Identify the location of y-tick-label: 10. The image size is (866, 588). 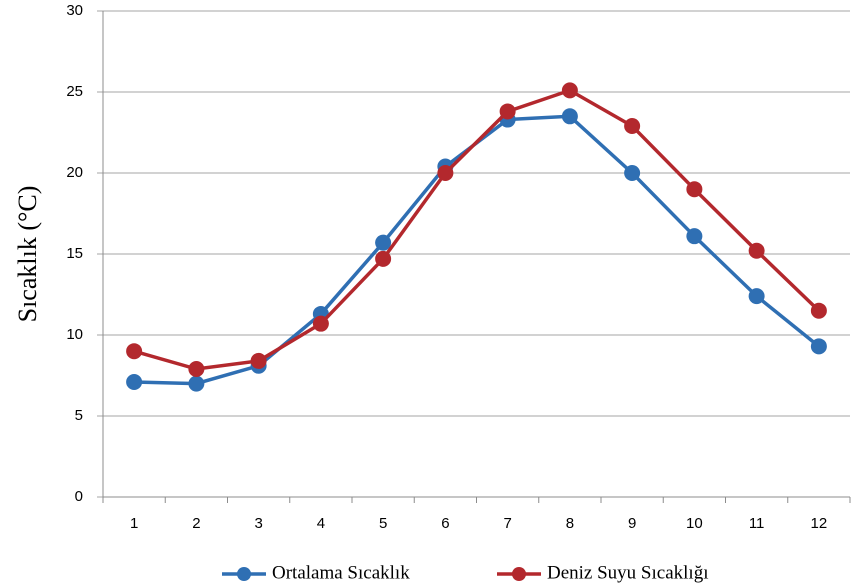
(74, 334).